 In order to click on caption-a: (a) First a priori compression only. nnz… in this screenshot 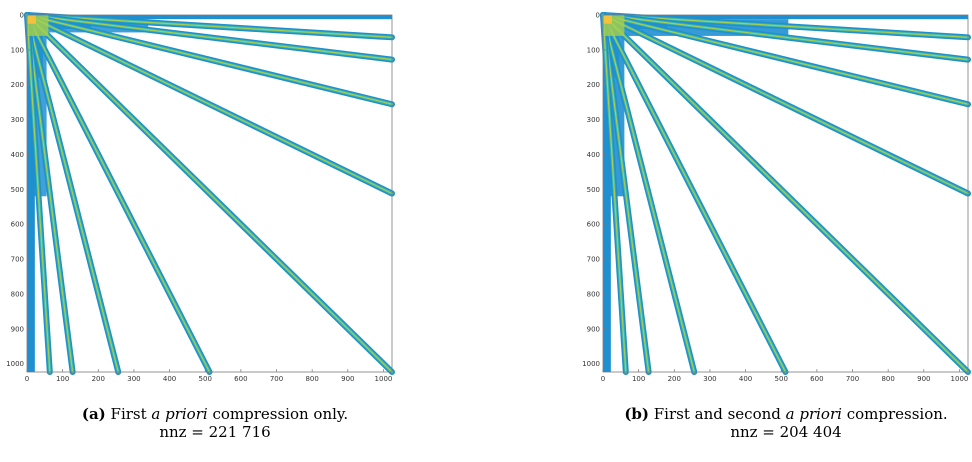, I will do `click(215, 423)`.